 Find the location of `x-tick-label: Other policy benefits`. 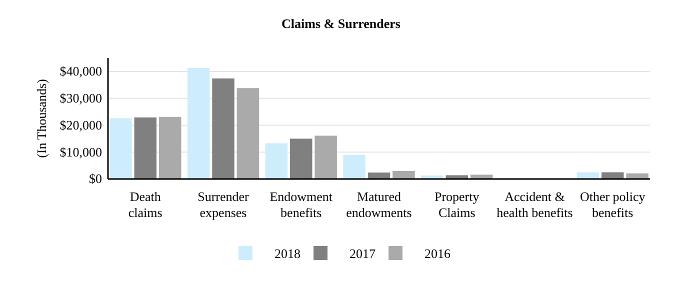

x-tick-label: Other policy benefits is located at coordinates (613, 204).